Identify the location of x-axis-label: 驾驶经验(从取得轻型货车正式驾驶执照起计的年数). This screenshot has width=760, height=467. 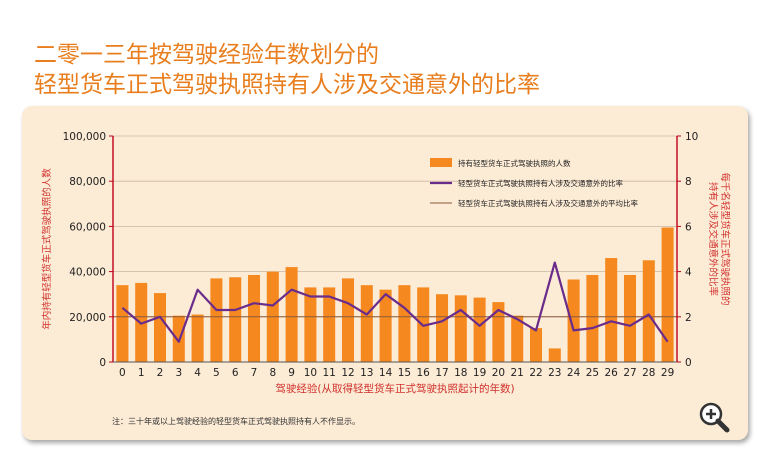
(394, 388).